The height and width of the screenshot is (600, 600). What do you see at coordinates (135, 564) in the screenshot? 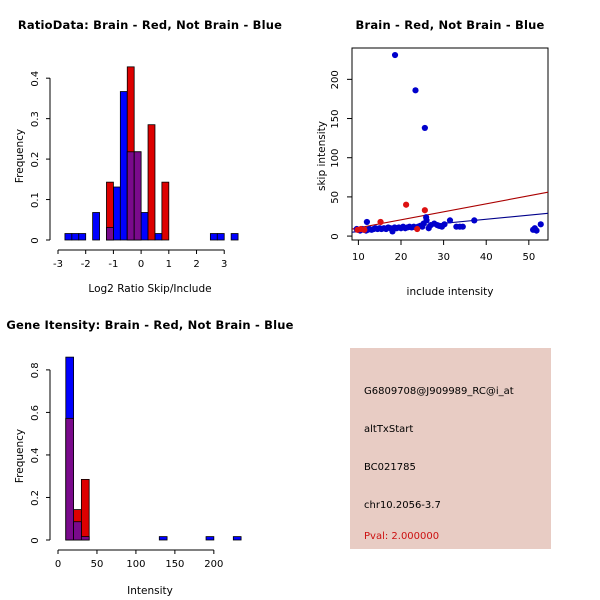
I see `x-tick-label: 100` at bounding box center [135, 564].